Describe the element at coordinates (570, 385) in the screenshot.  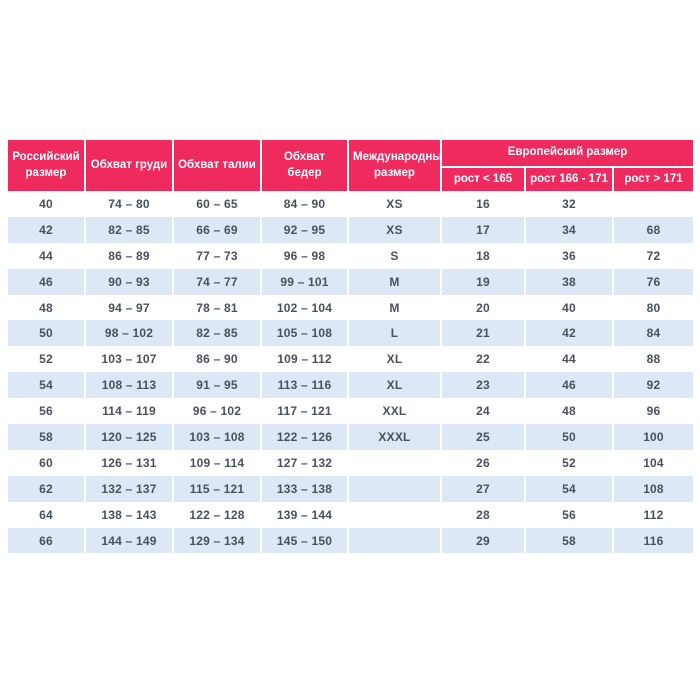
I see `height-166-171-cell: 46` at that location.